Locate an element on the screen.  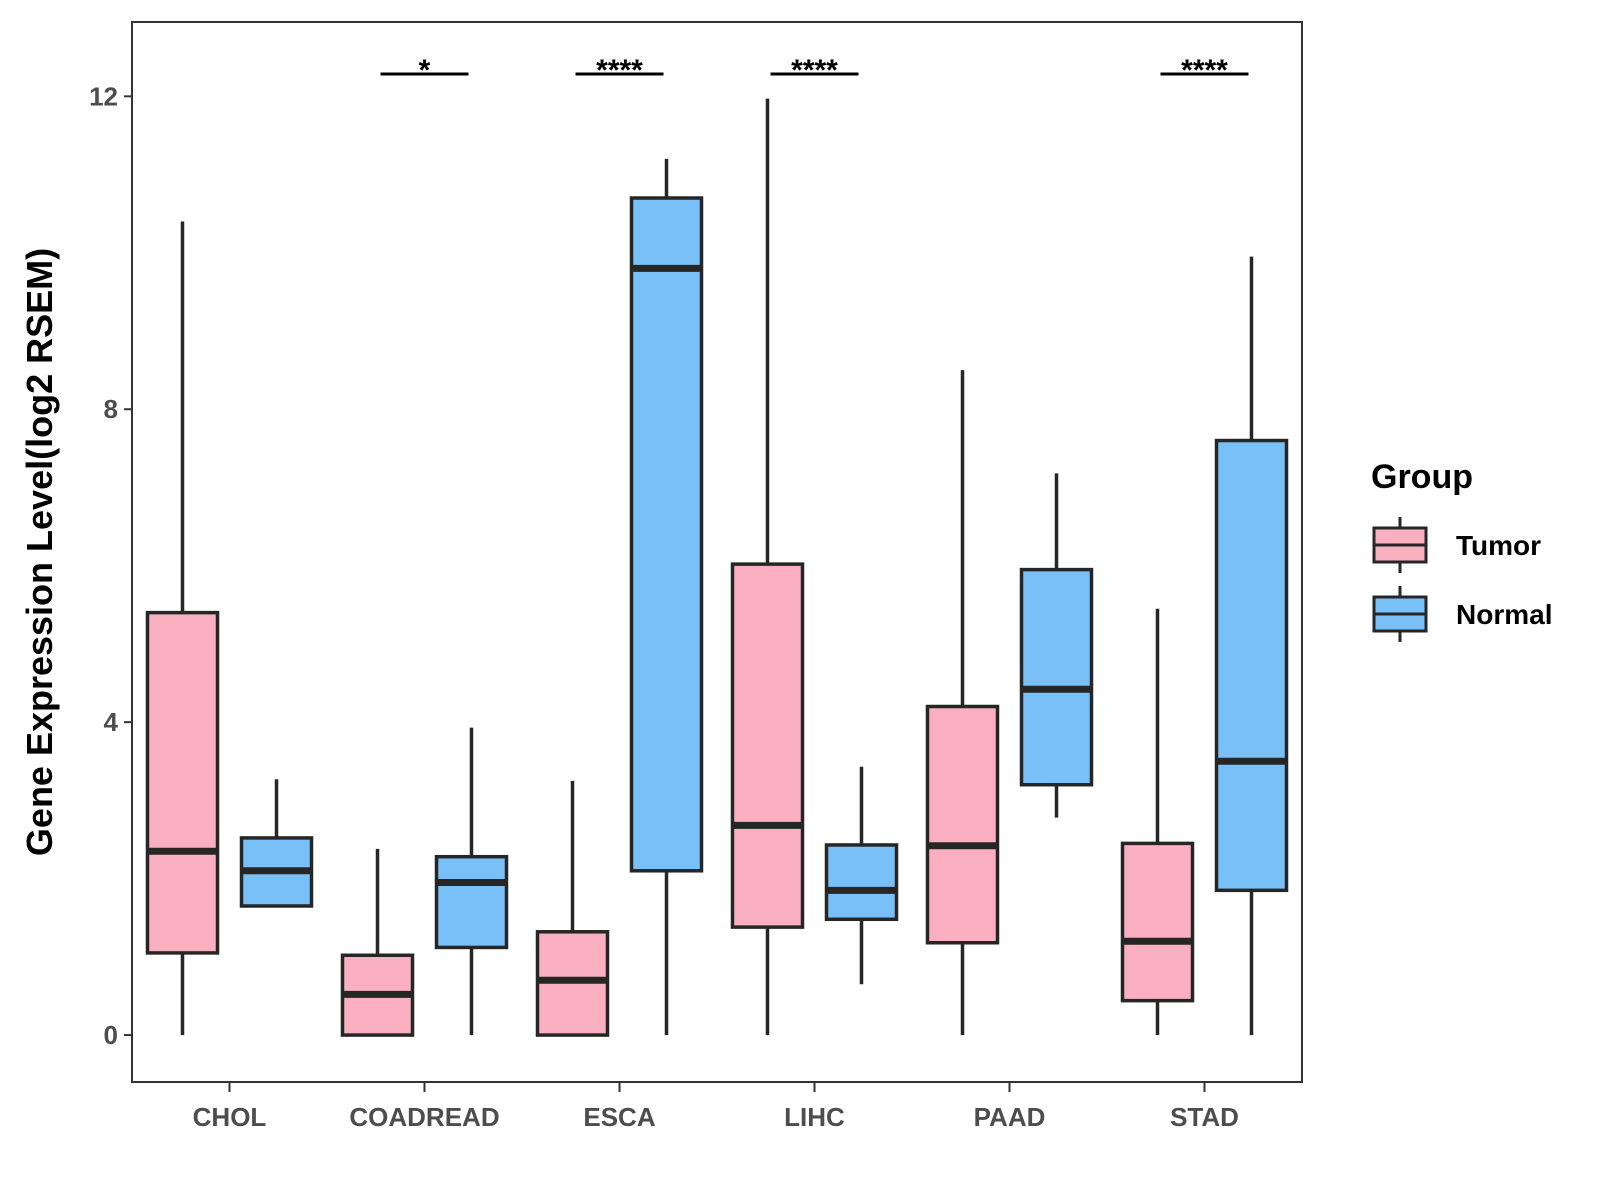
y-tick-label: 12 is located at coordinates (103, 96).